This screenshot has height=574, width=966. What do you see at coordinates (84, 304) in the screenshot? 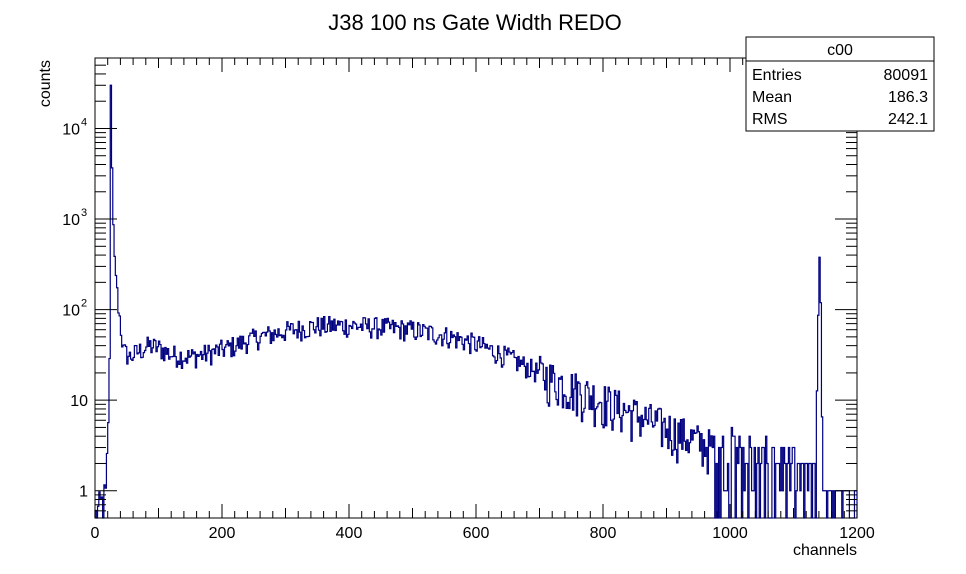
I see `y-tick-exponent: 2` at bounding box center [84, 304].